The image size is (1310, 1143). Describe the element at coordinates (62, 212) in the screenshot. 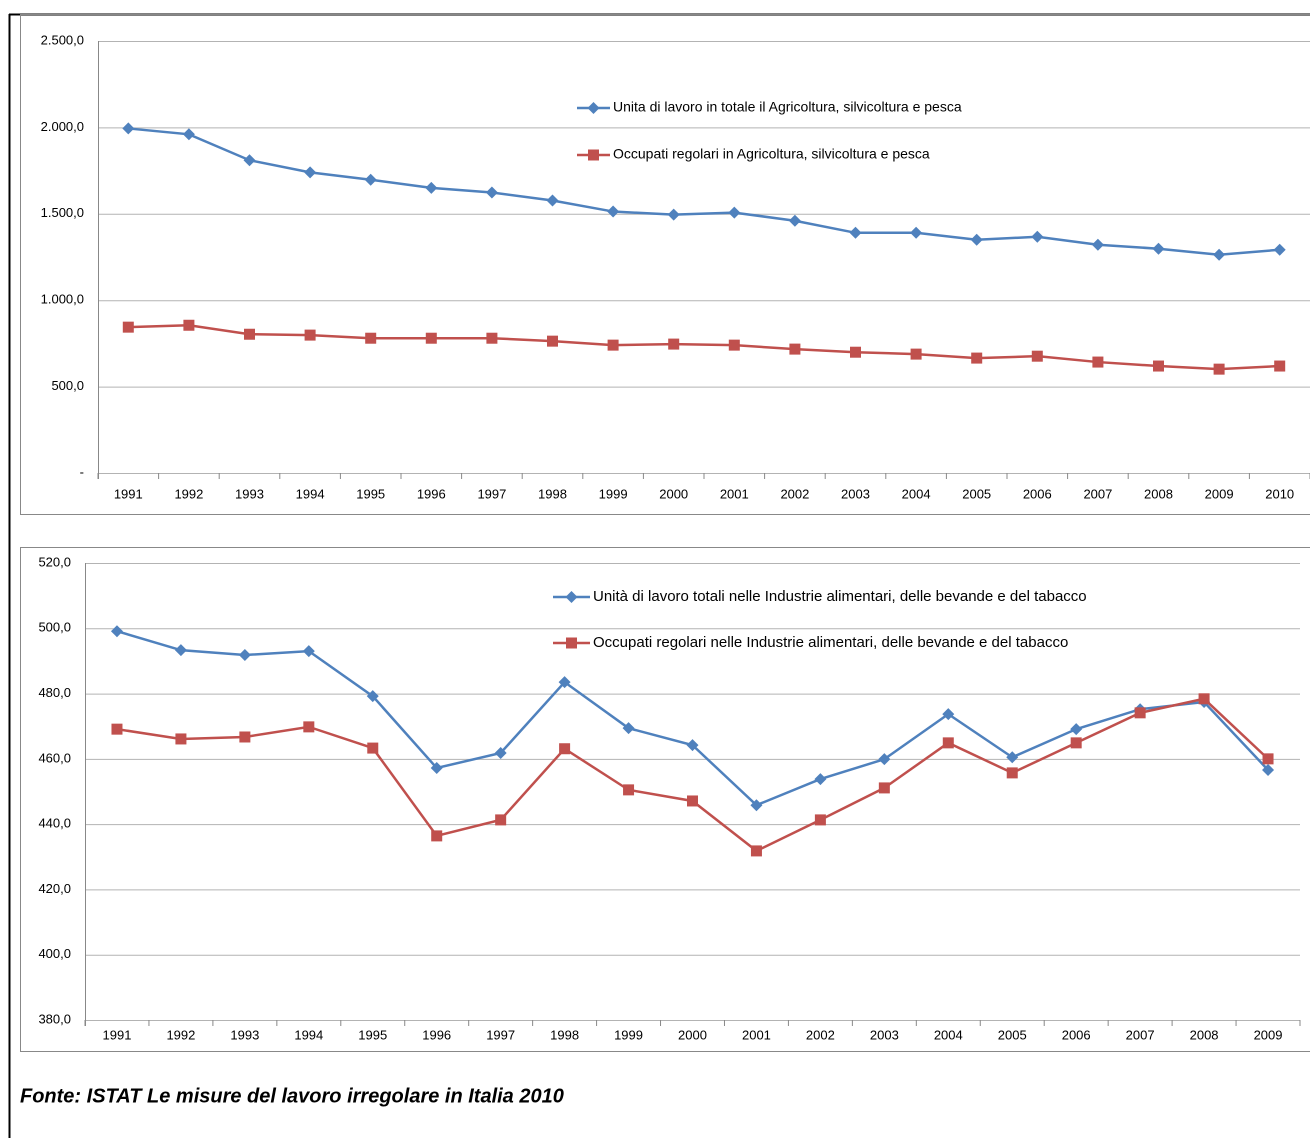

I see `y-tick-label: 1.500,0` at that location.